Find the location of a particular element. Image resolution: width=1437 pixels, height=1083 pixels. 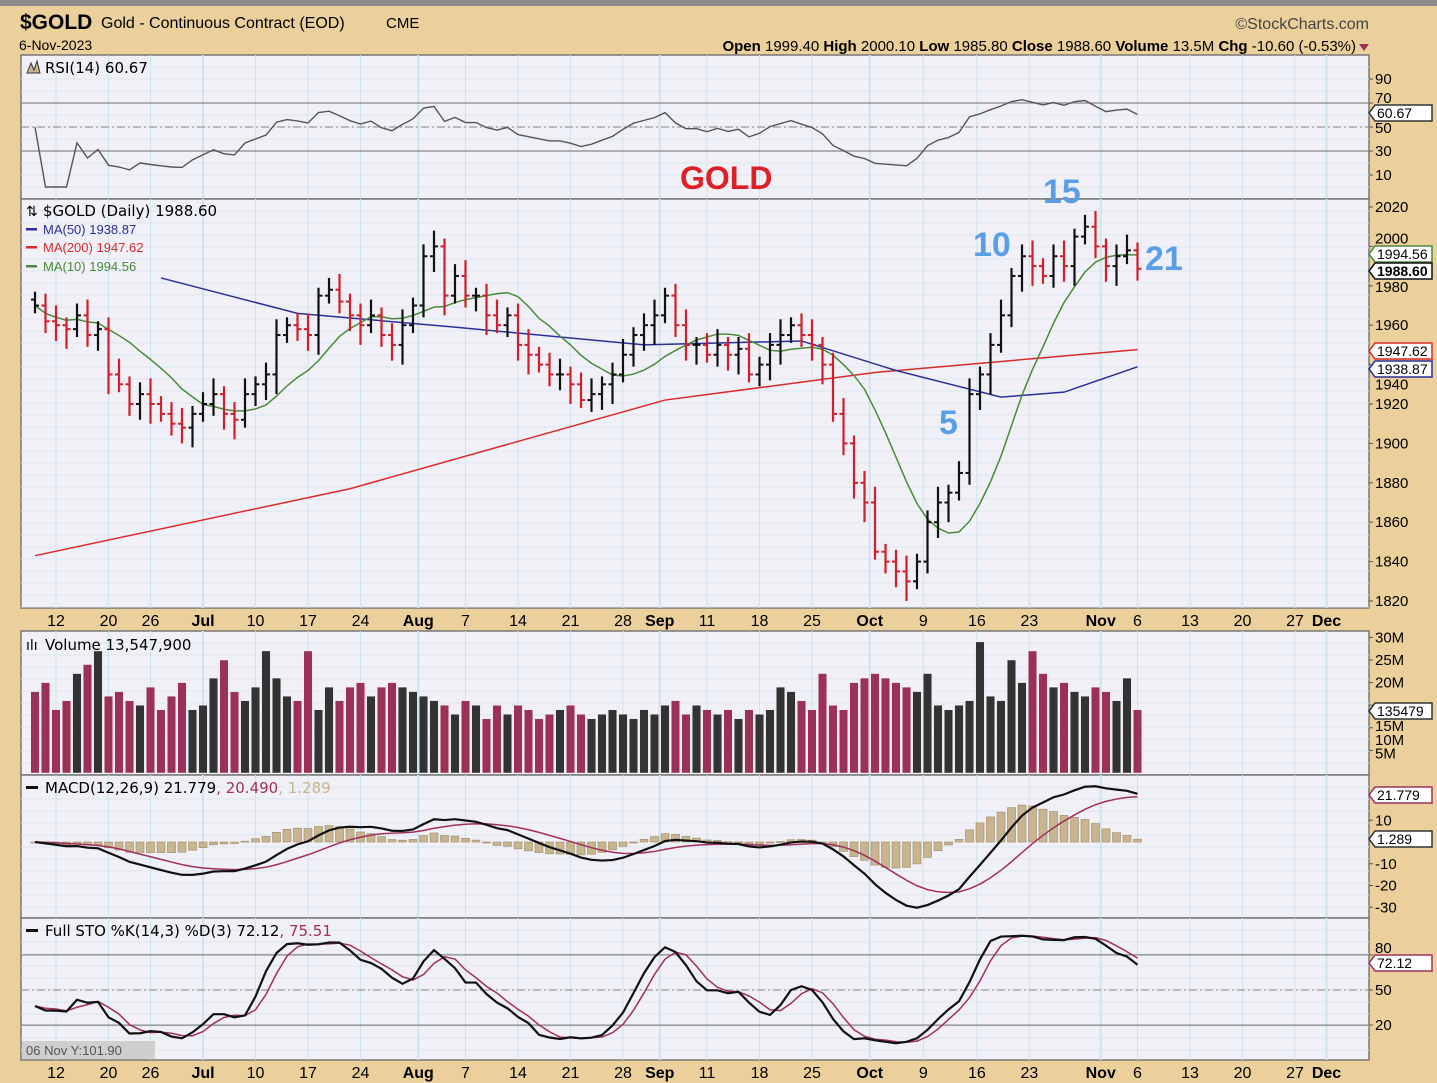

volume-axis-label: 30M is located at coordinates (1389, 637).